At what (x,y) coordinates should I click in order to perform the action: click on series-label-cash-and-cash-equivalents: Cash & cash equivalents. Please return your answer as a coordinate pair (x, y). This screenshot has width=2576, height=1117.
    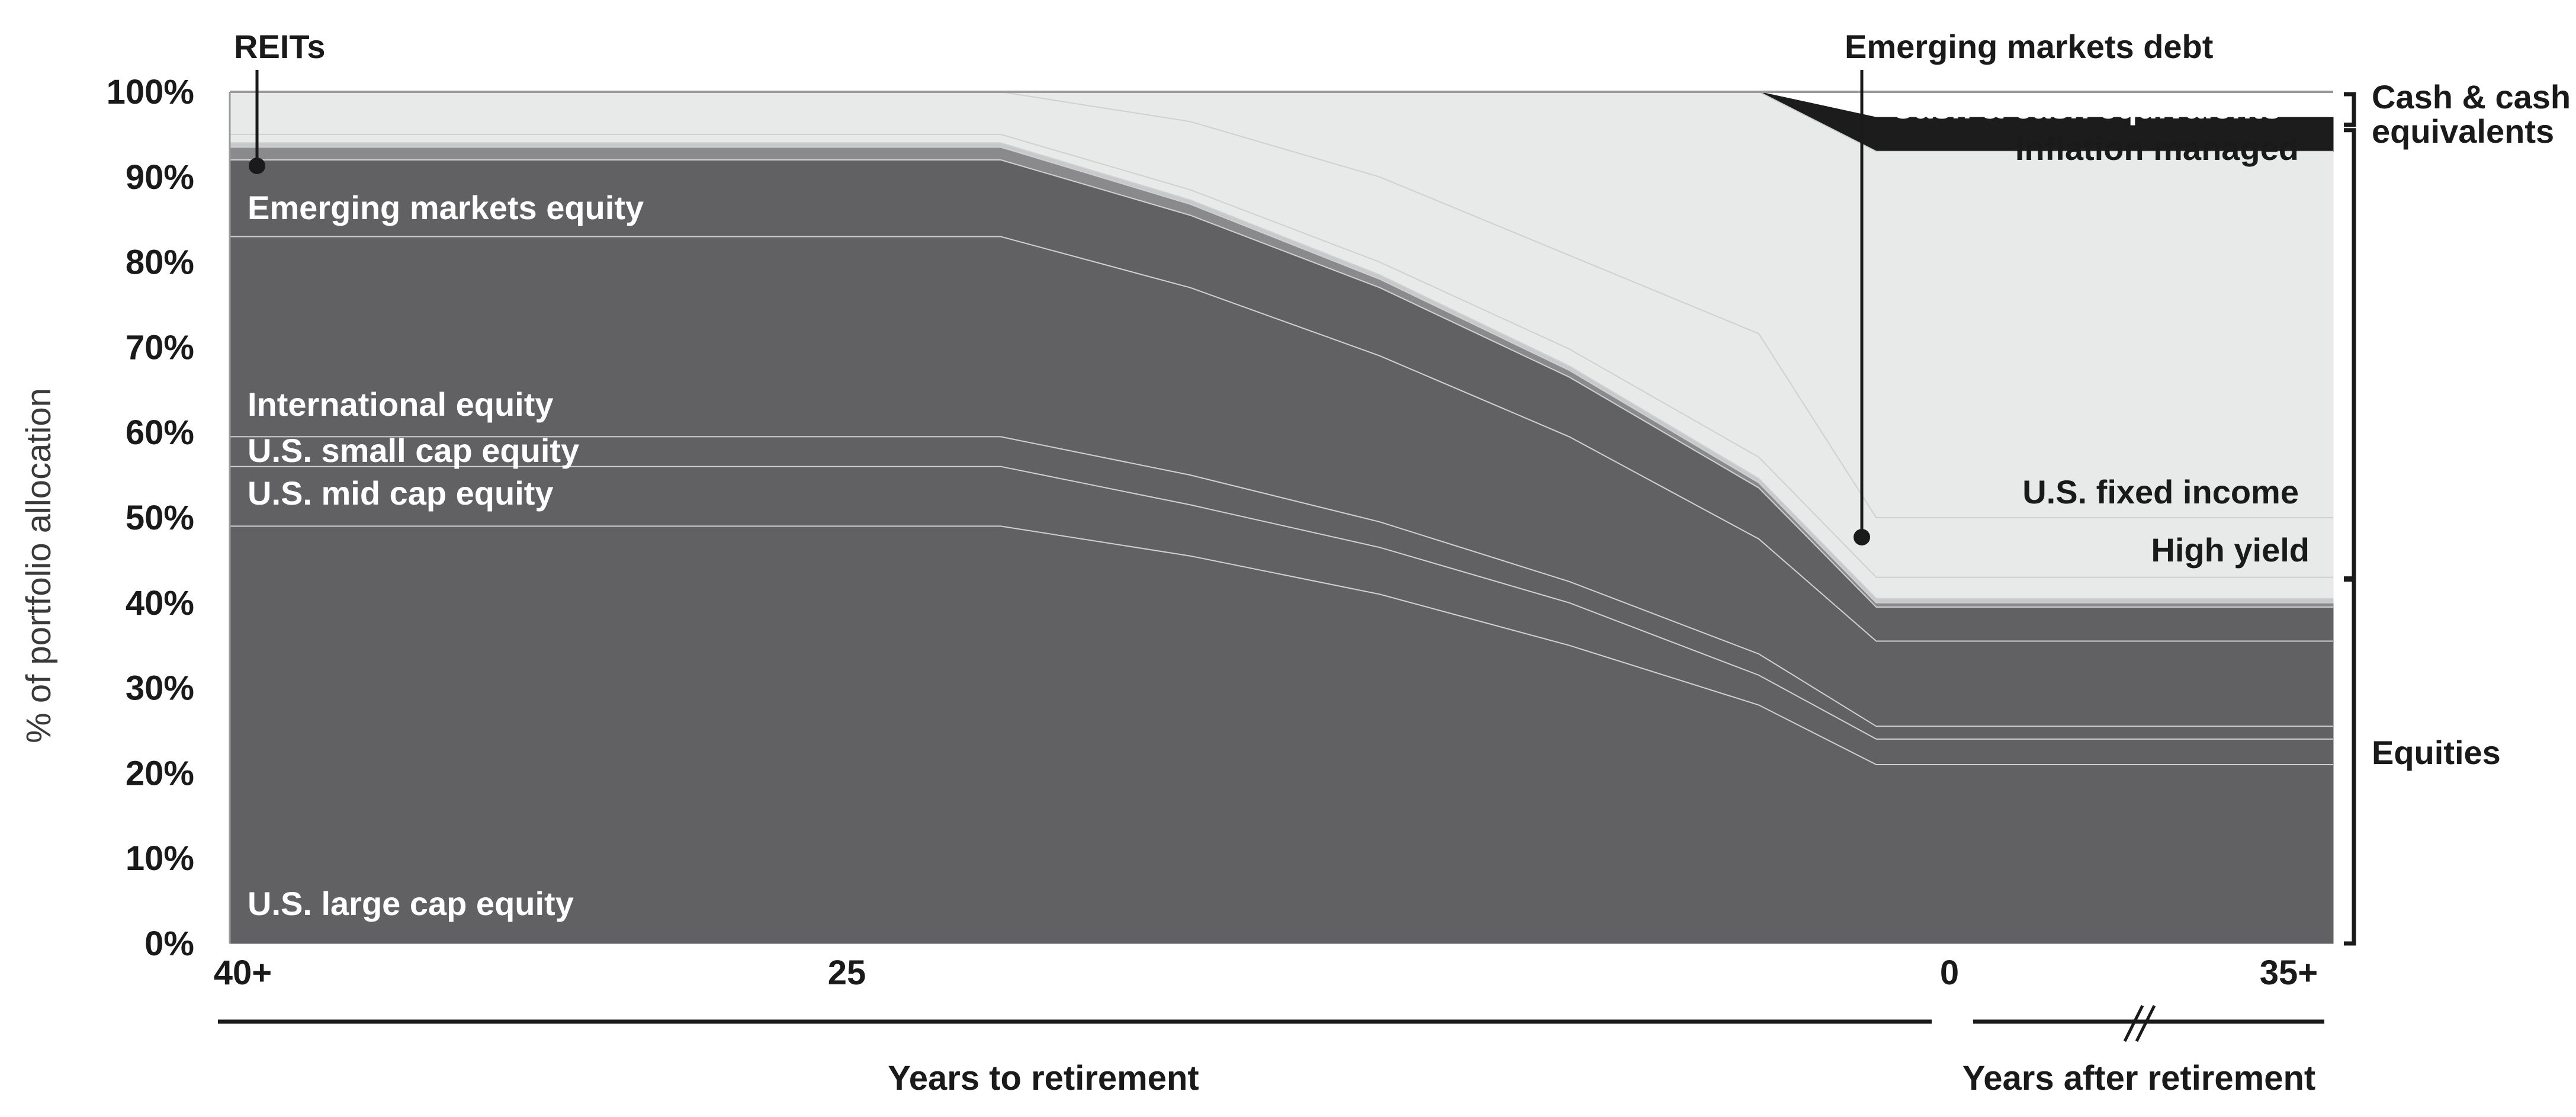
    Looking at the image, I should click on (2085, 107).